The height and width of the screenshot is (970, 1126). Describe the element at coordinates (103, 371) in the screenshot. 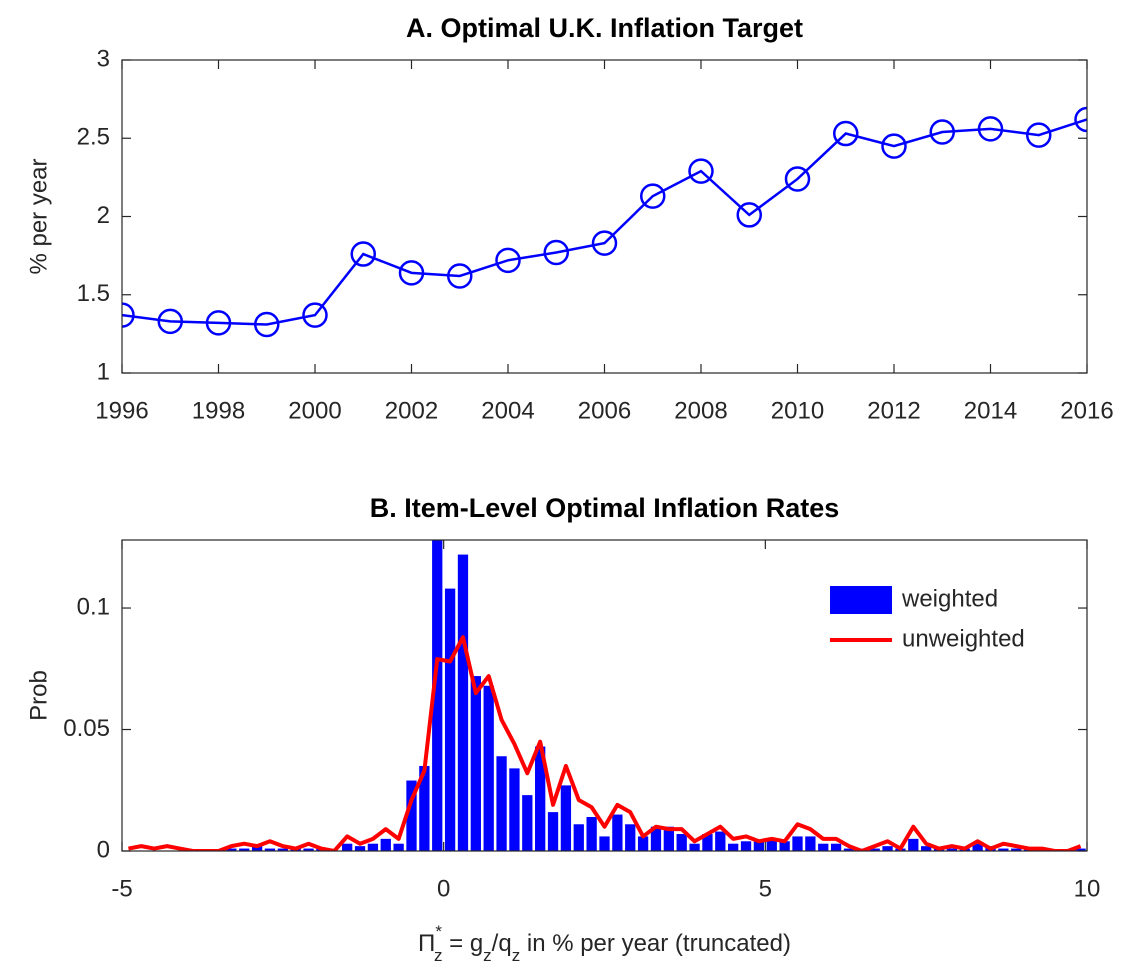

I see `y-tick-label: 1` at that location.